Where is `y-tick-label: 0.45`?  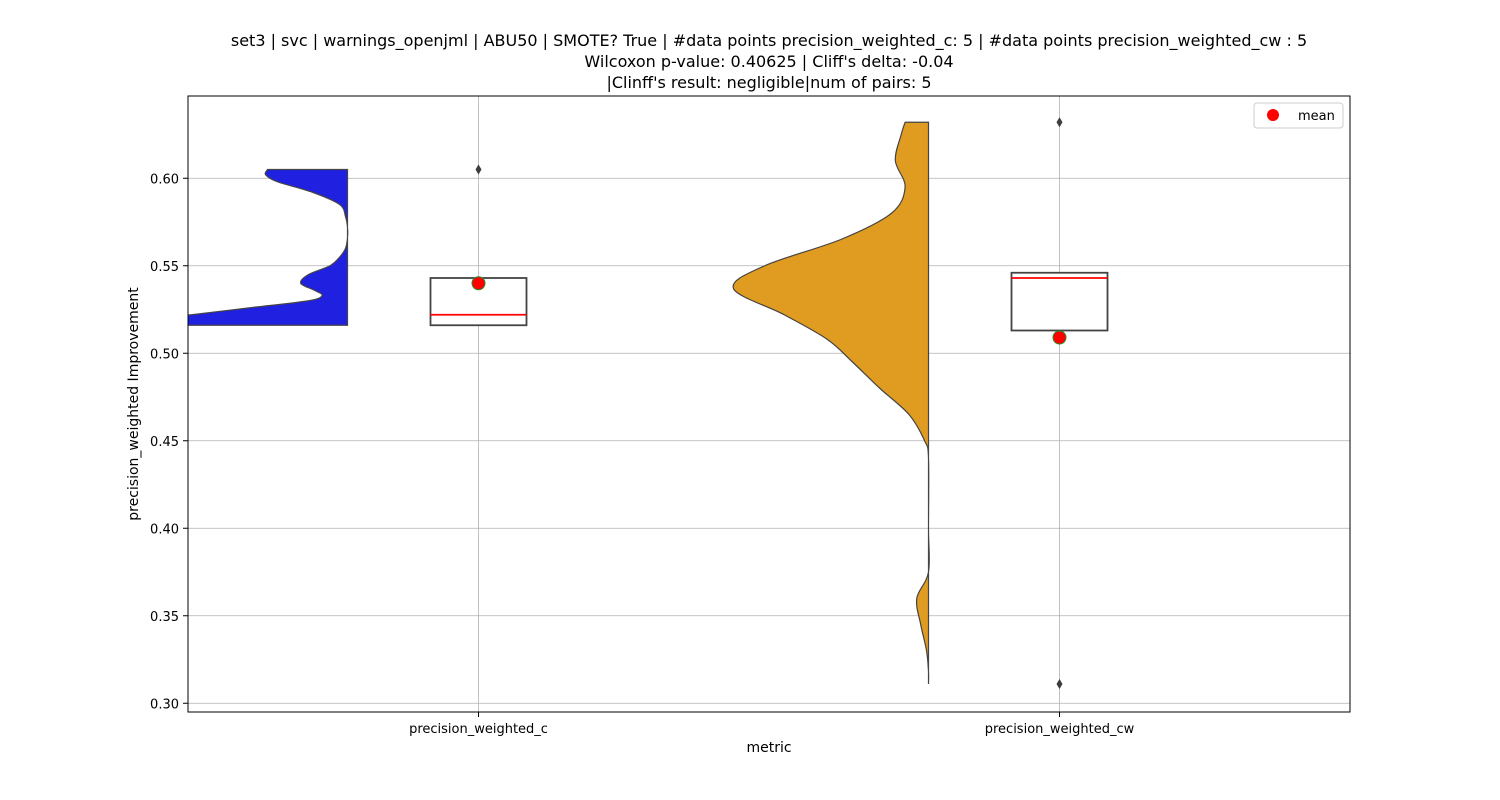 y-tick-label: 0.45 is located at coordinates (164, 442).